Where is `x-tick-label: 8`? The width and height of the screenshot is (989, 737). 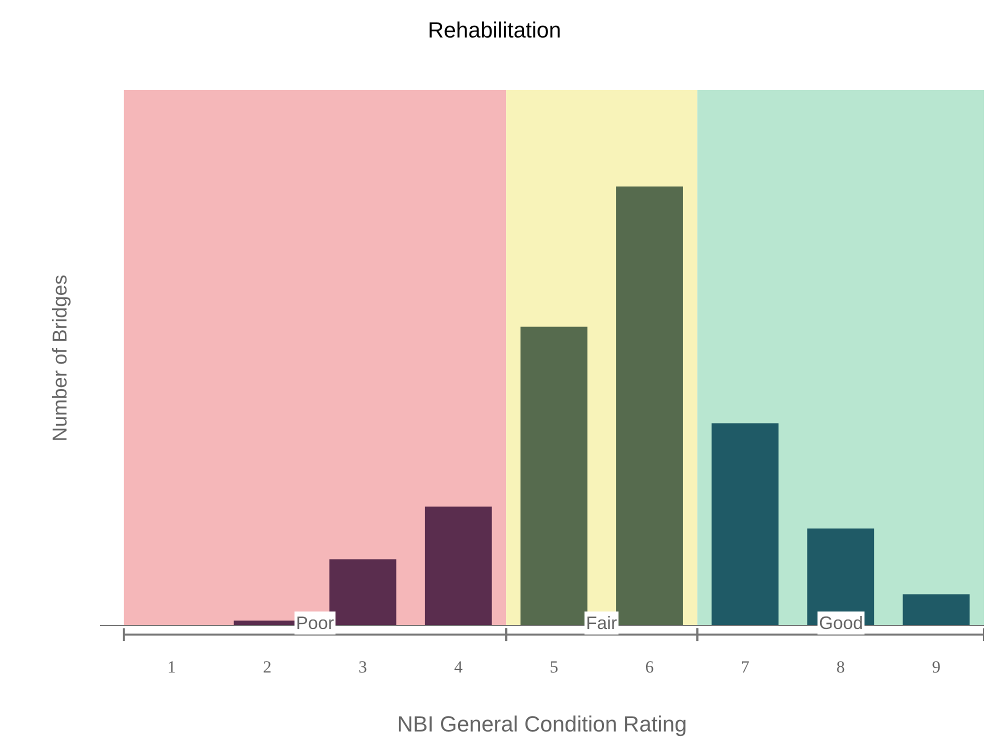
x-tick-label: 8 is located at coordinates (840, 666).